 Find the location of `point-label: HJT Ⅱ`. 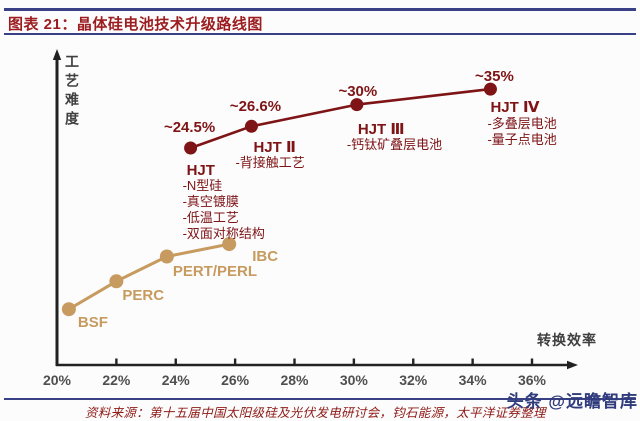

point-label: HJT Ⅱ is located at coordinates (274, 148).